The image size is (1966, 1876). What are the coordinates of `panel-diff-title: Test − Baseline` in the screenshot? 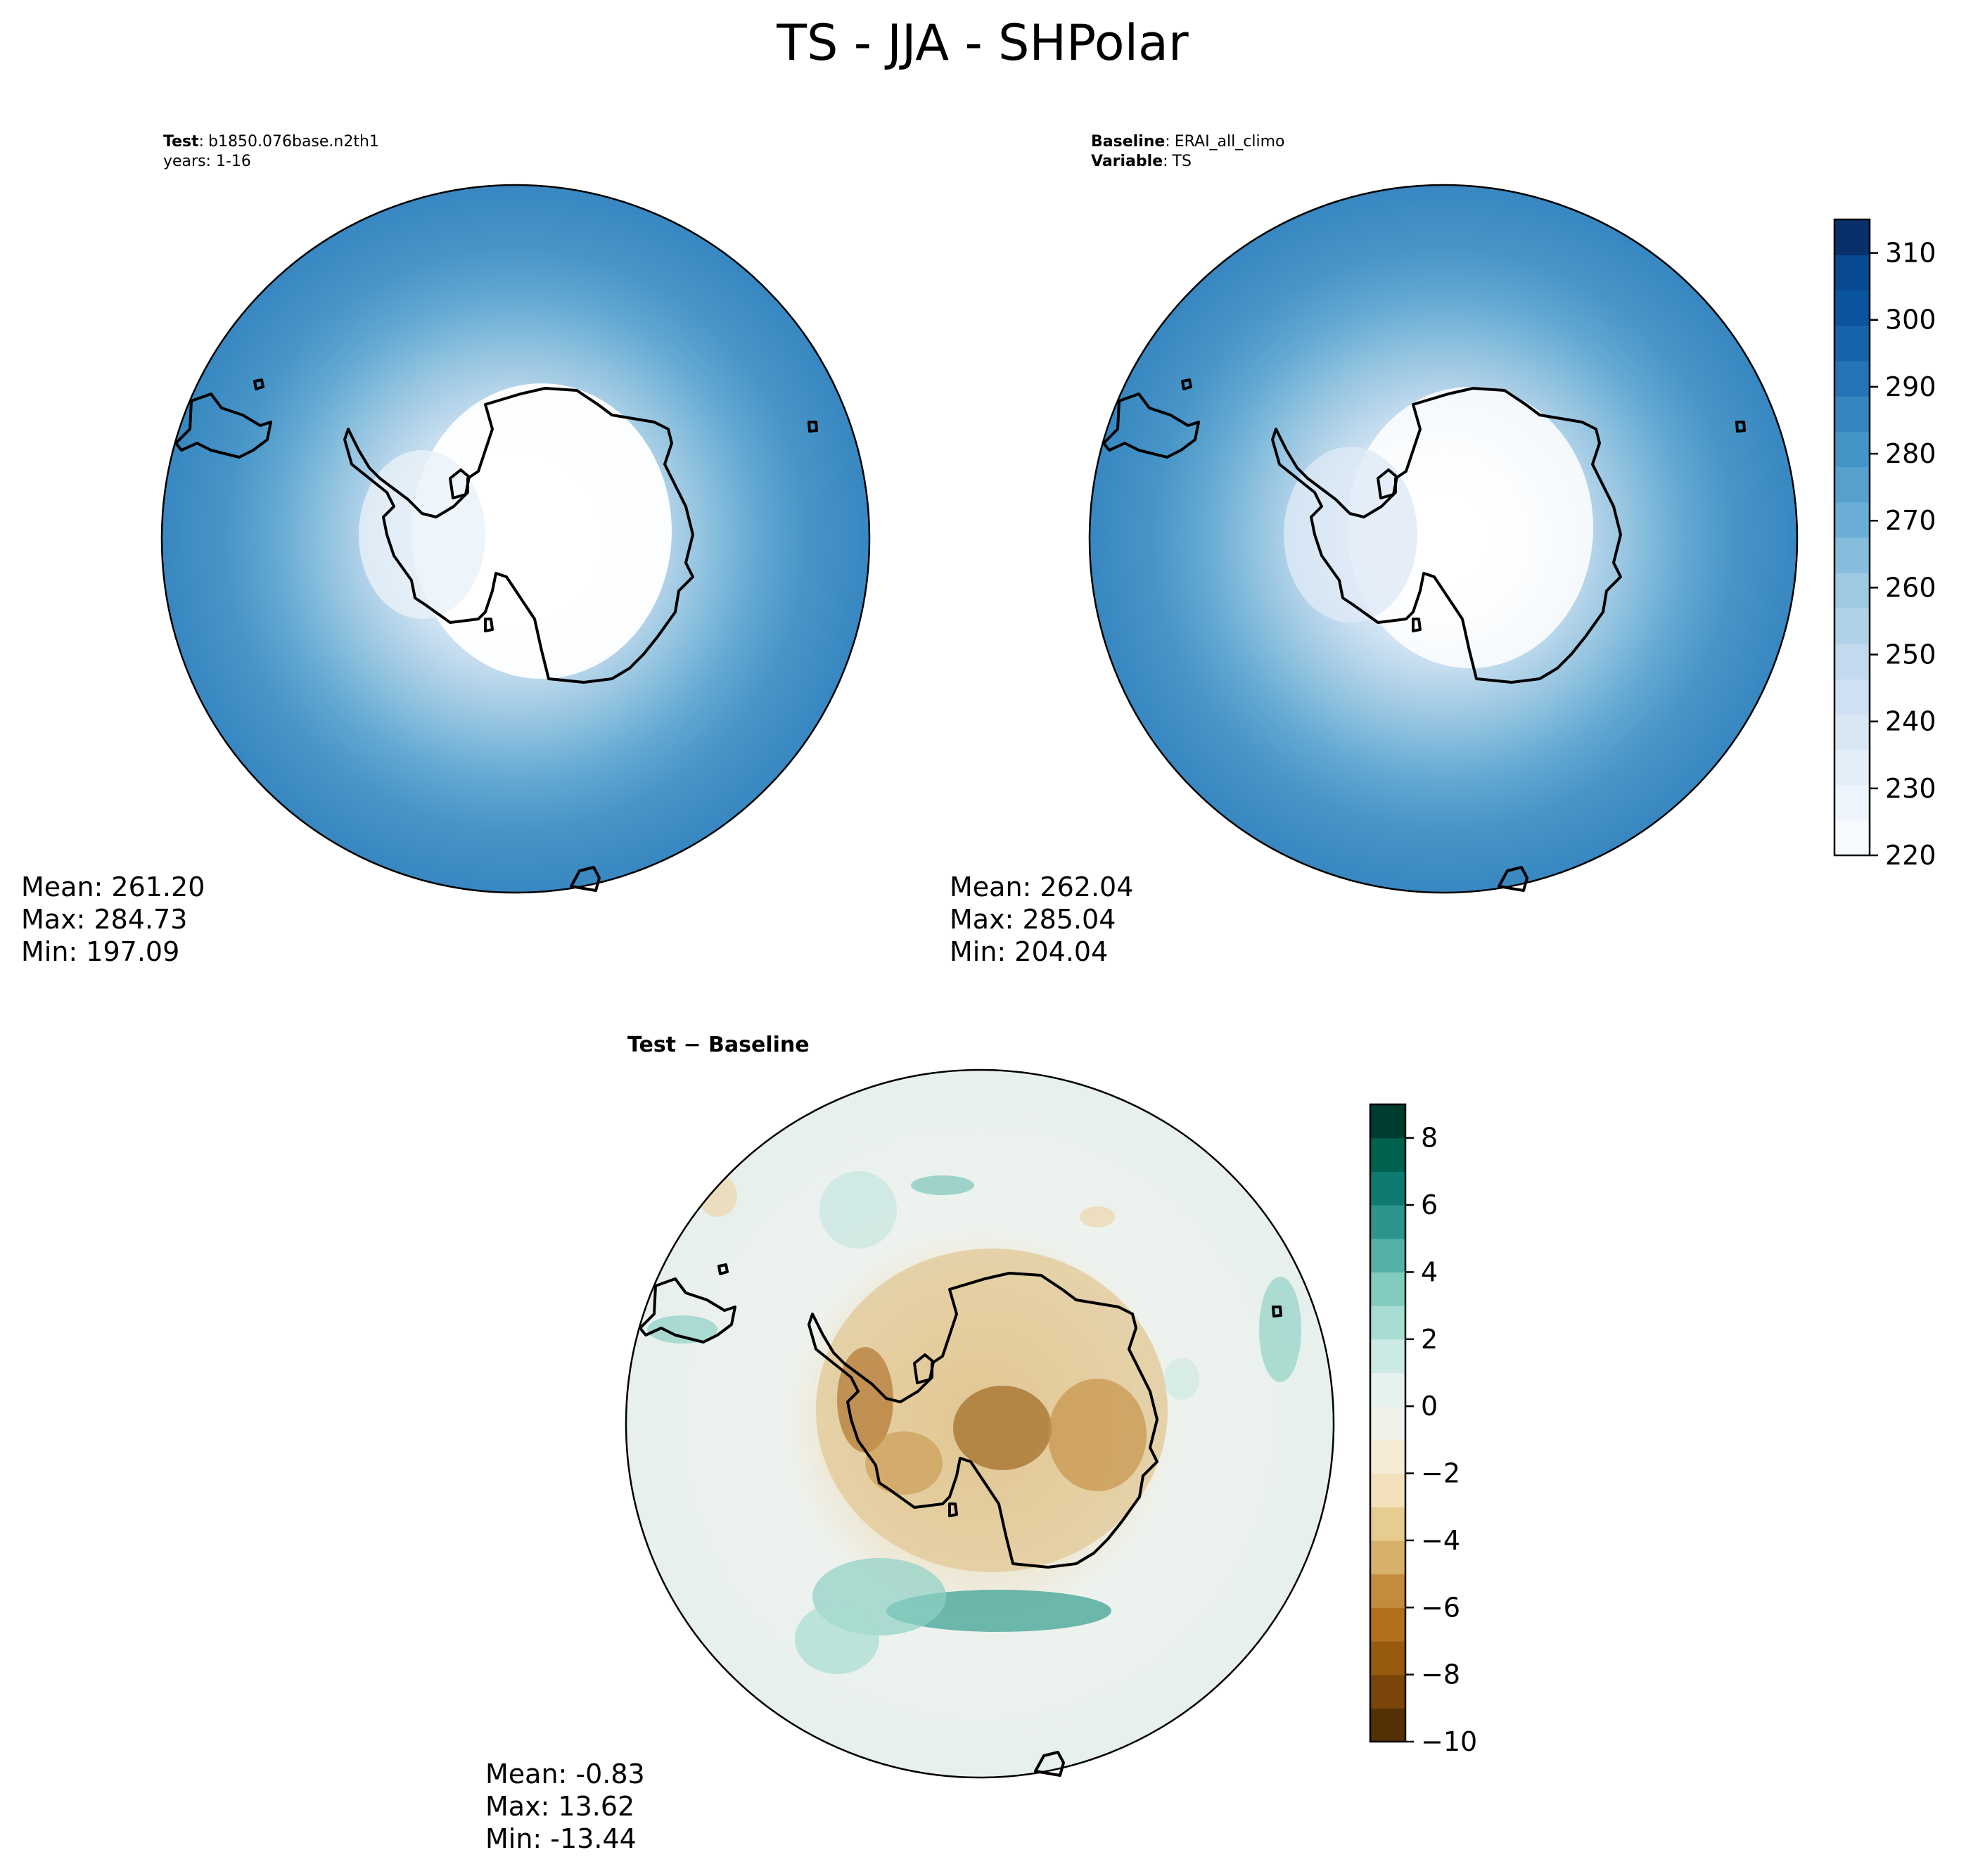 It's located at (718, 1045).